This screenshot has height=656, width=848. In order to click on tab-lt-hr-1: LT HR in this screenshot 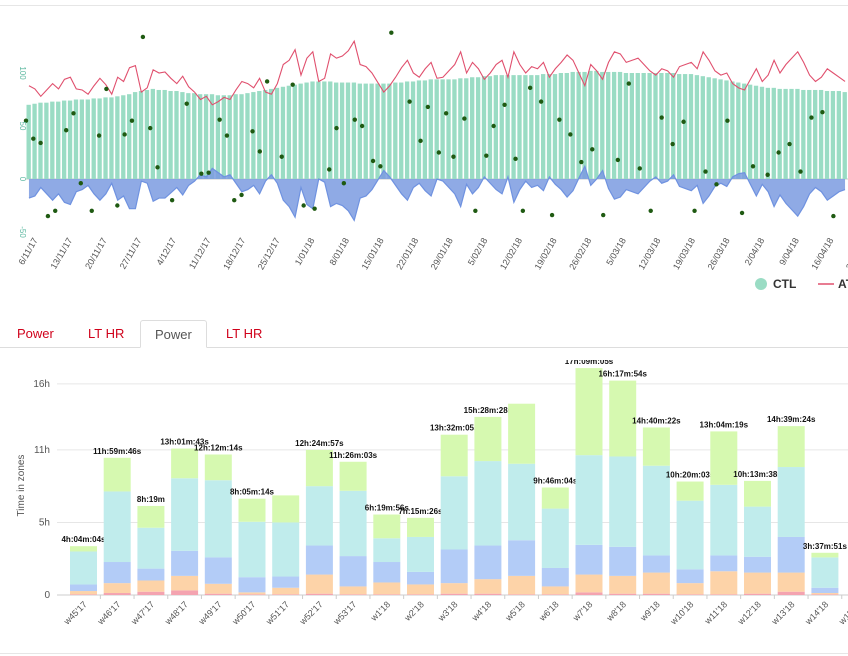, I will do `click(106, 333)`.